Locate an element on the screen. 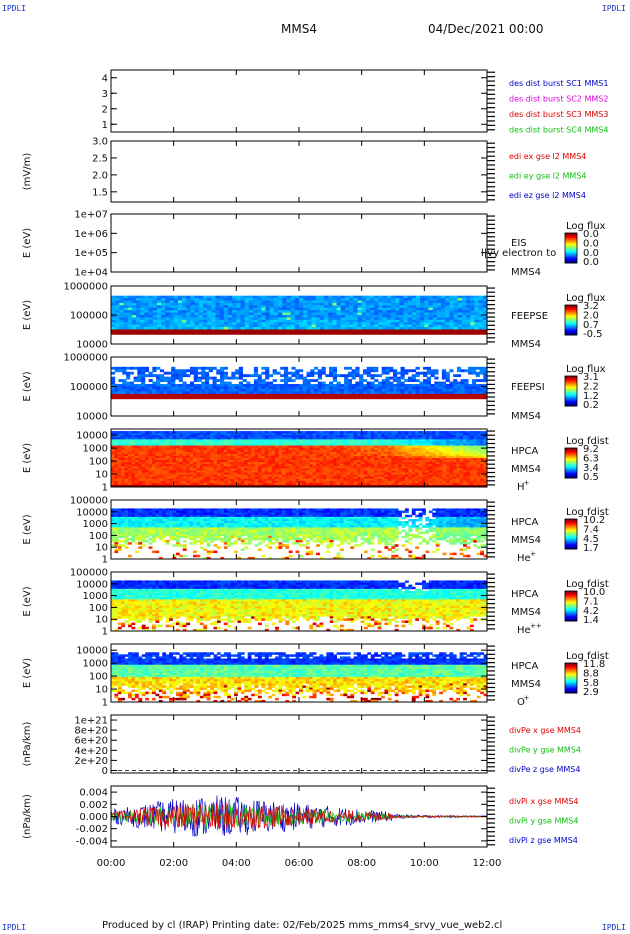  heatmap-hpca-o is located at coordinates (299, 677).